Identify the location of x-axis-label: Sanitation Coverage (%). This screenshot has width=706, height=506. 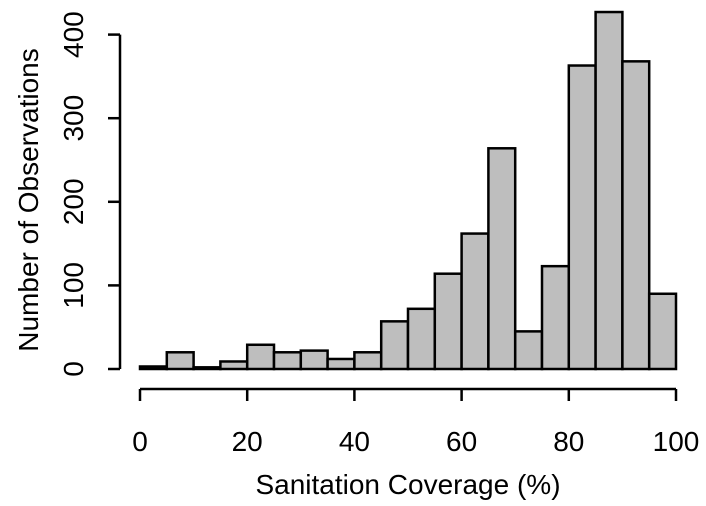
(407, 484).